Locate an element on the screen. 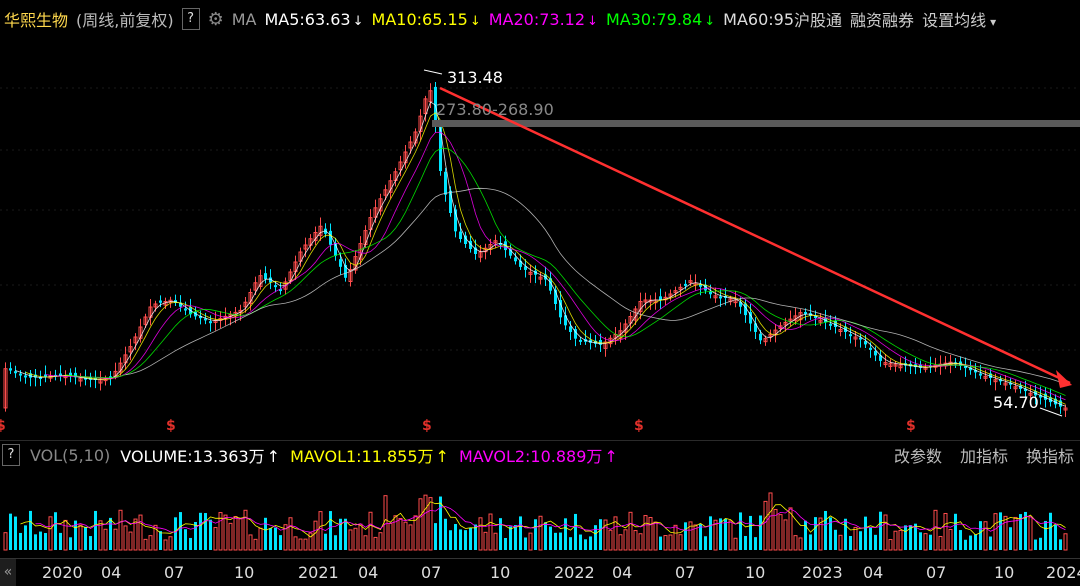 The height and width of the screenshot is (586, 1080). resistance-range-label: 273.80-268.90 is located at coordinates (495, 109).